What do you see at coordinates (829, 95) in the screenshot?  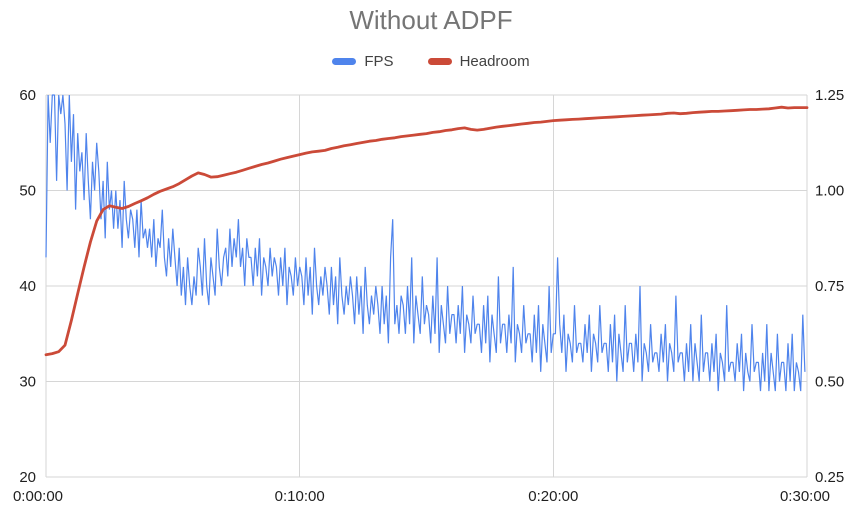 I see `y-axis-right-tick-label: 1.25` at bounding box center [829, 95].